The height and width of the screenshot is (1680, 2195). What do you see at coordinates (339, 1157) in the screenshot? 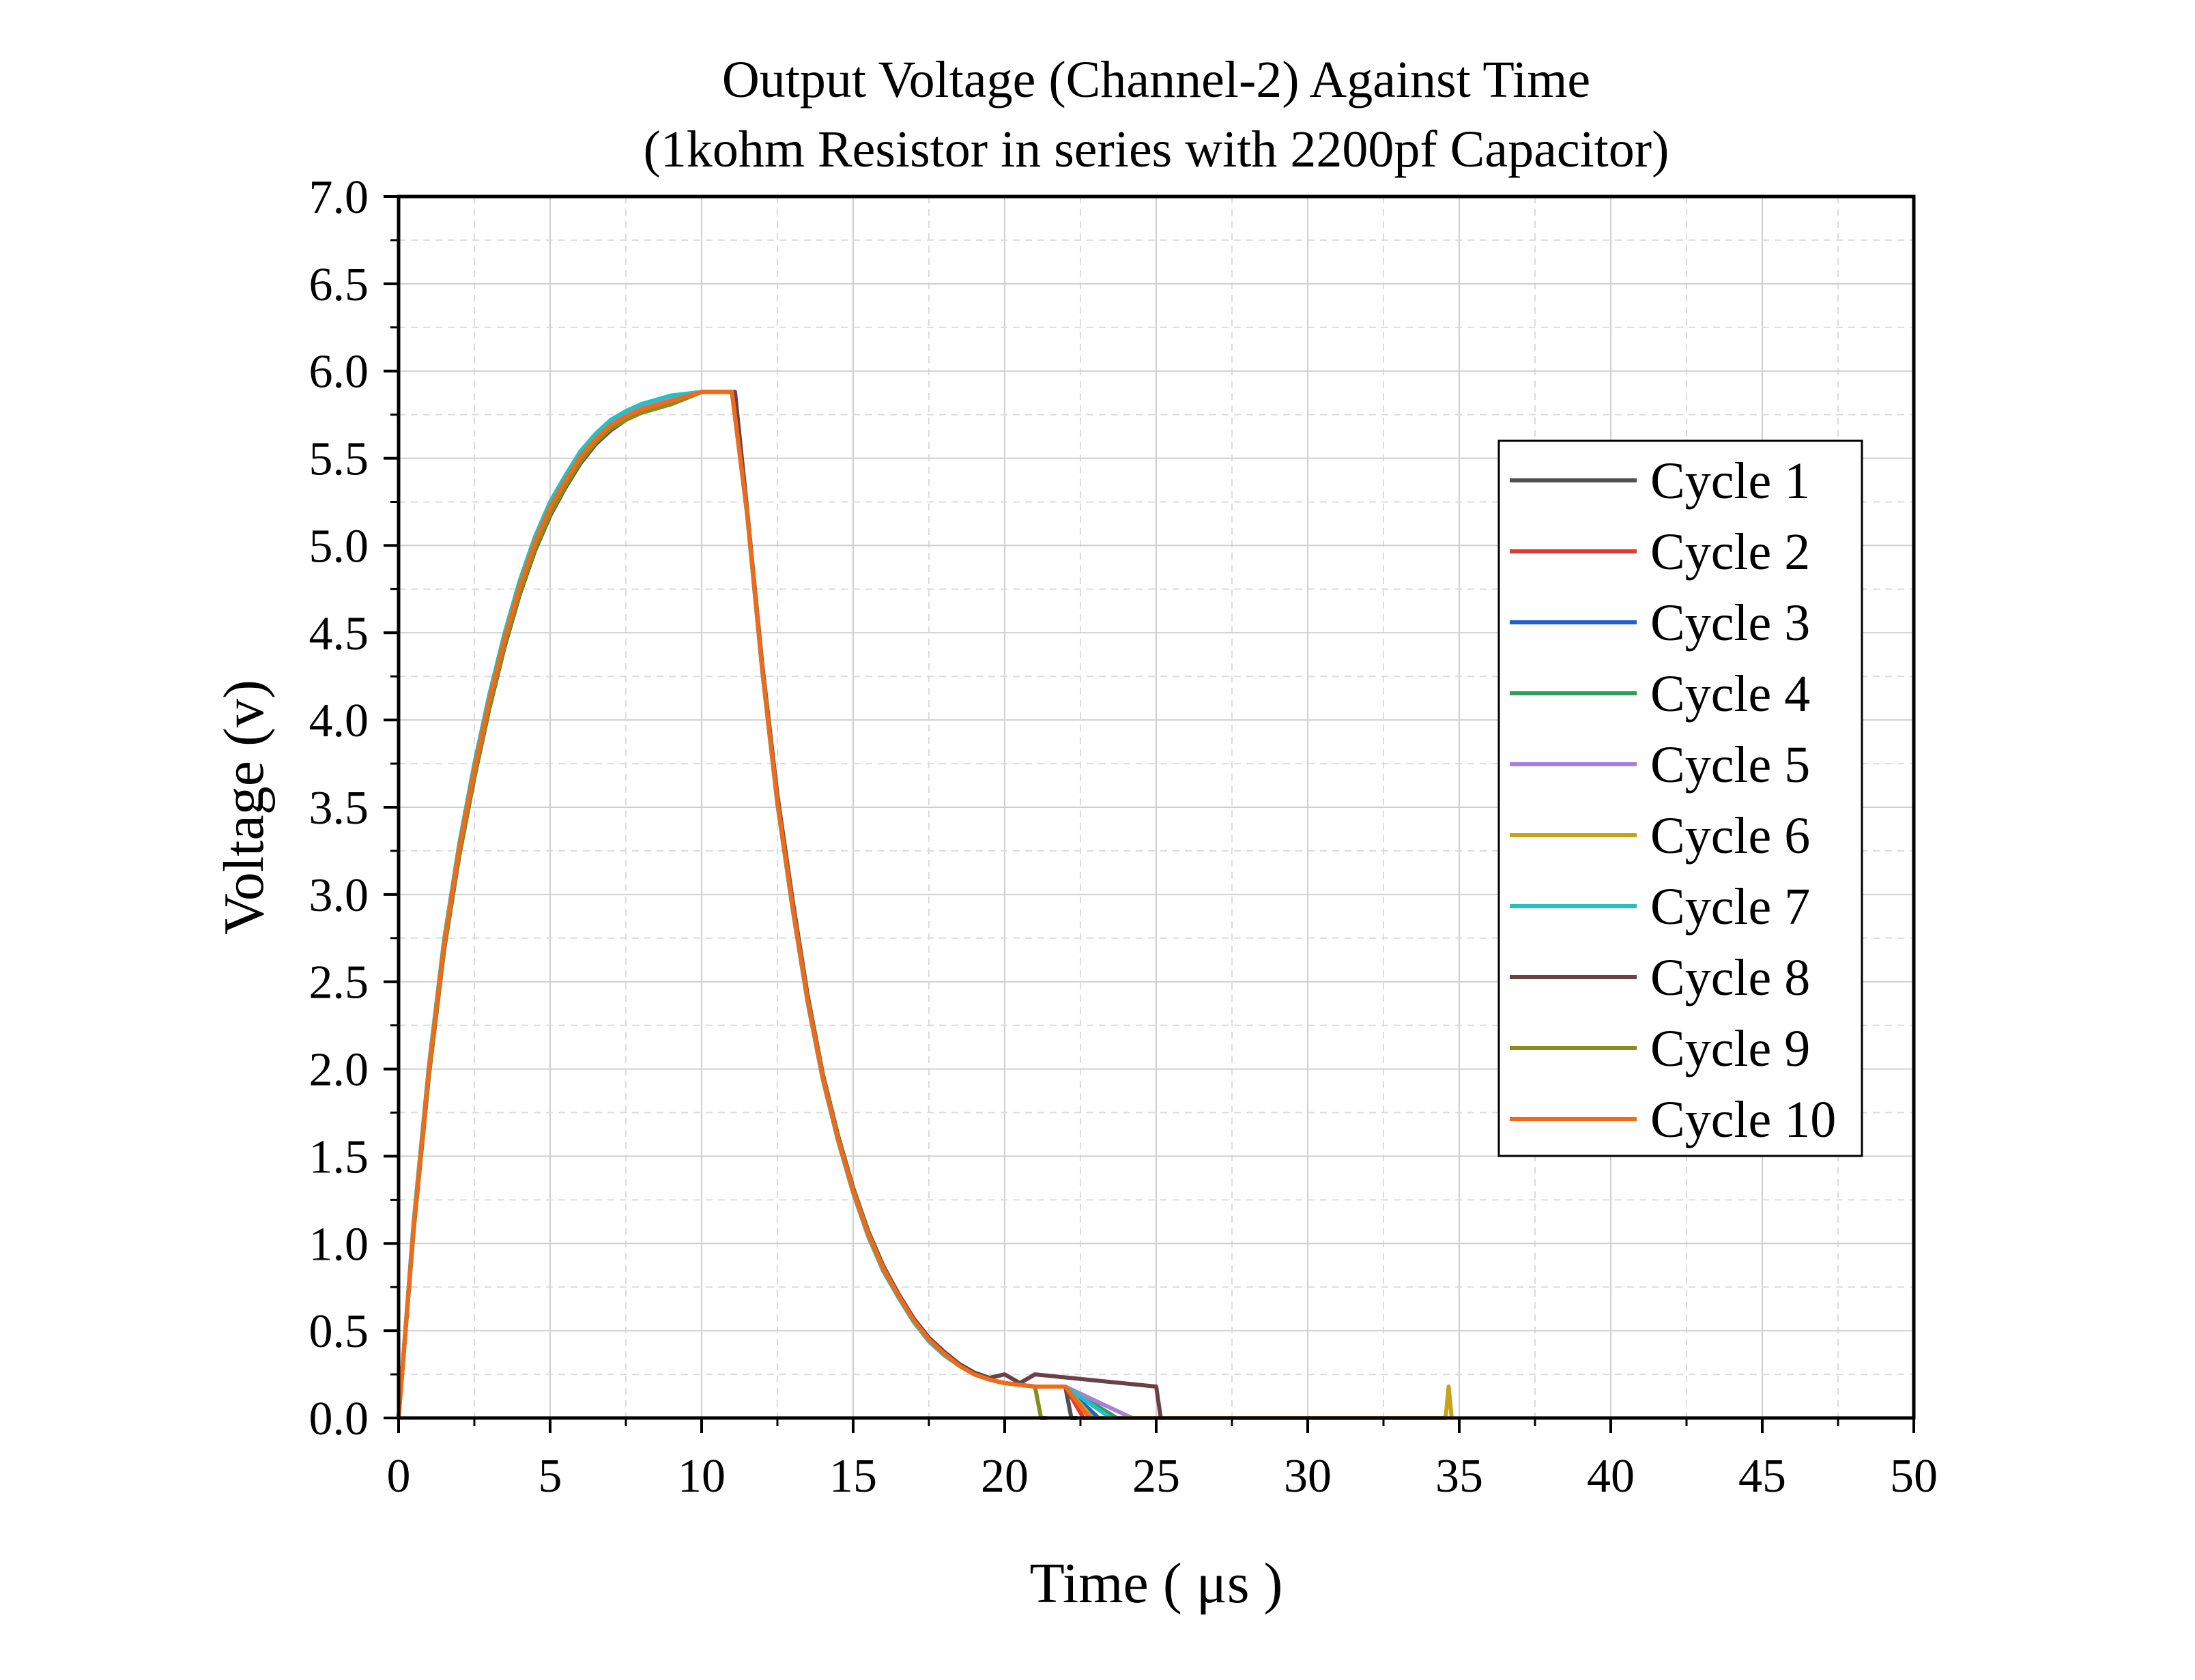
I see `y-tick-label: 1.5` at bounding box center [339, 1157].